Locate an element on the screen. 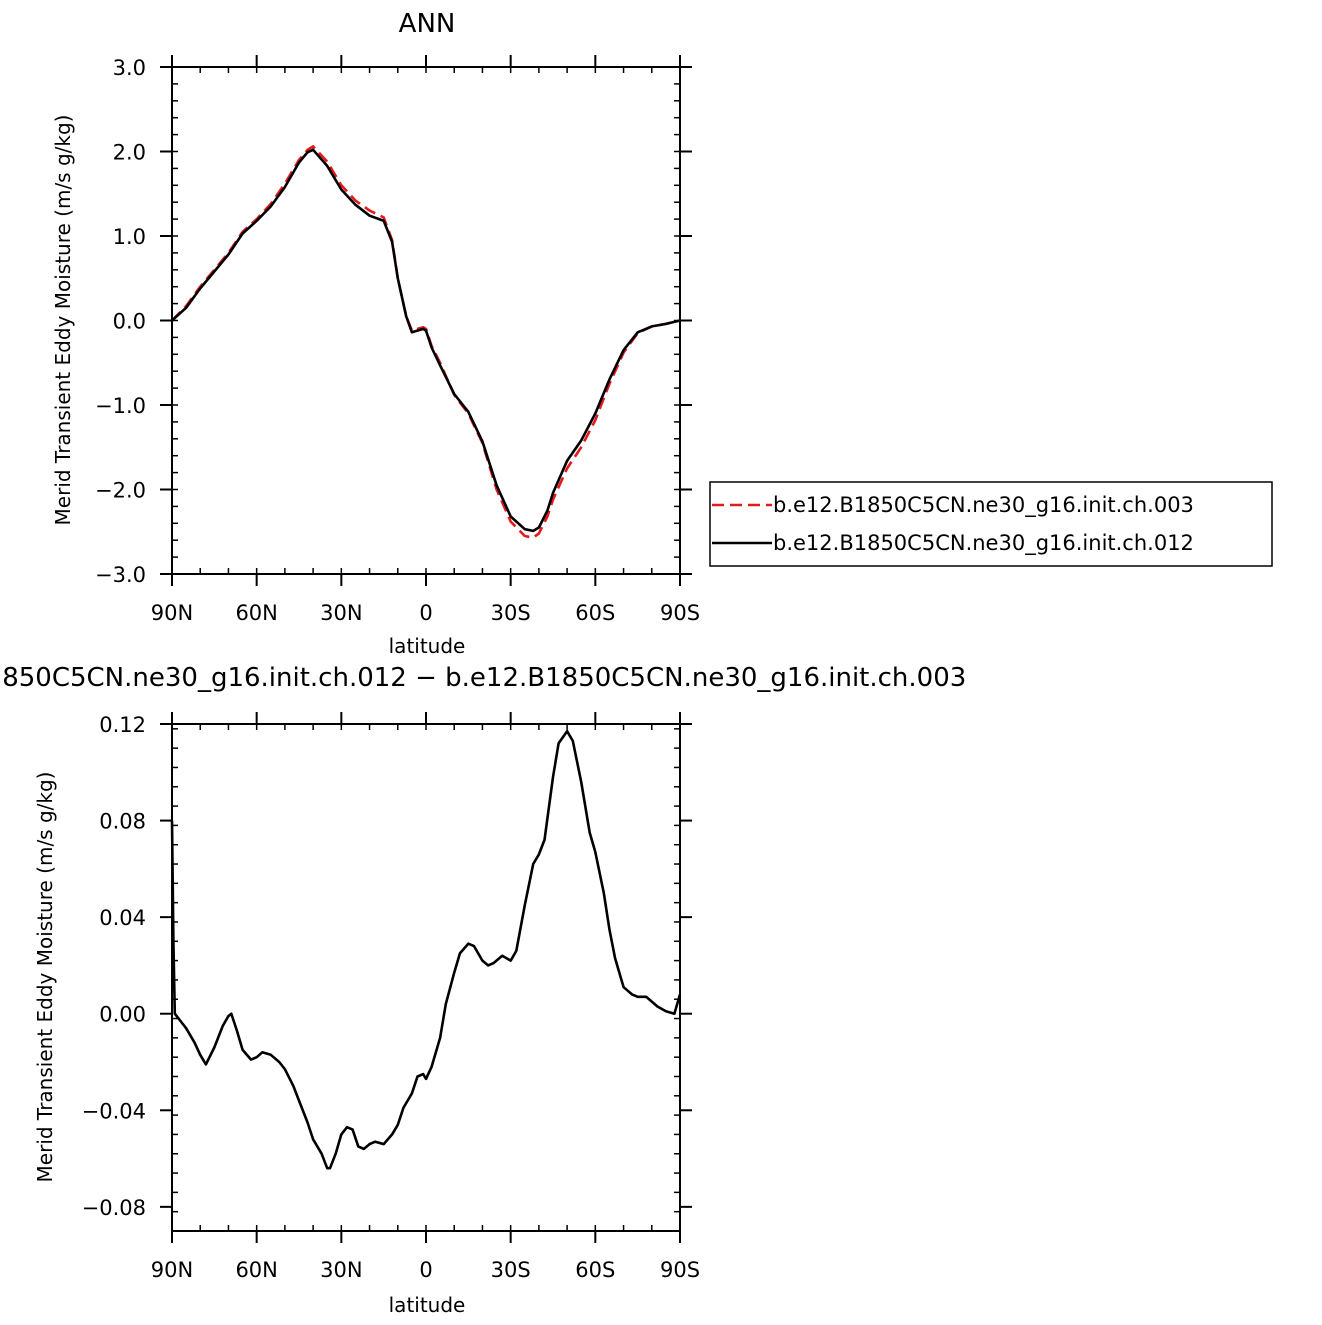  bottom-y-tick-label: 0.00 is located at coordinates (122, 1015).